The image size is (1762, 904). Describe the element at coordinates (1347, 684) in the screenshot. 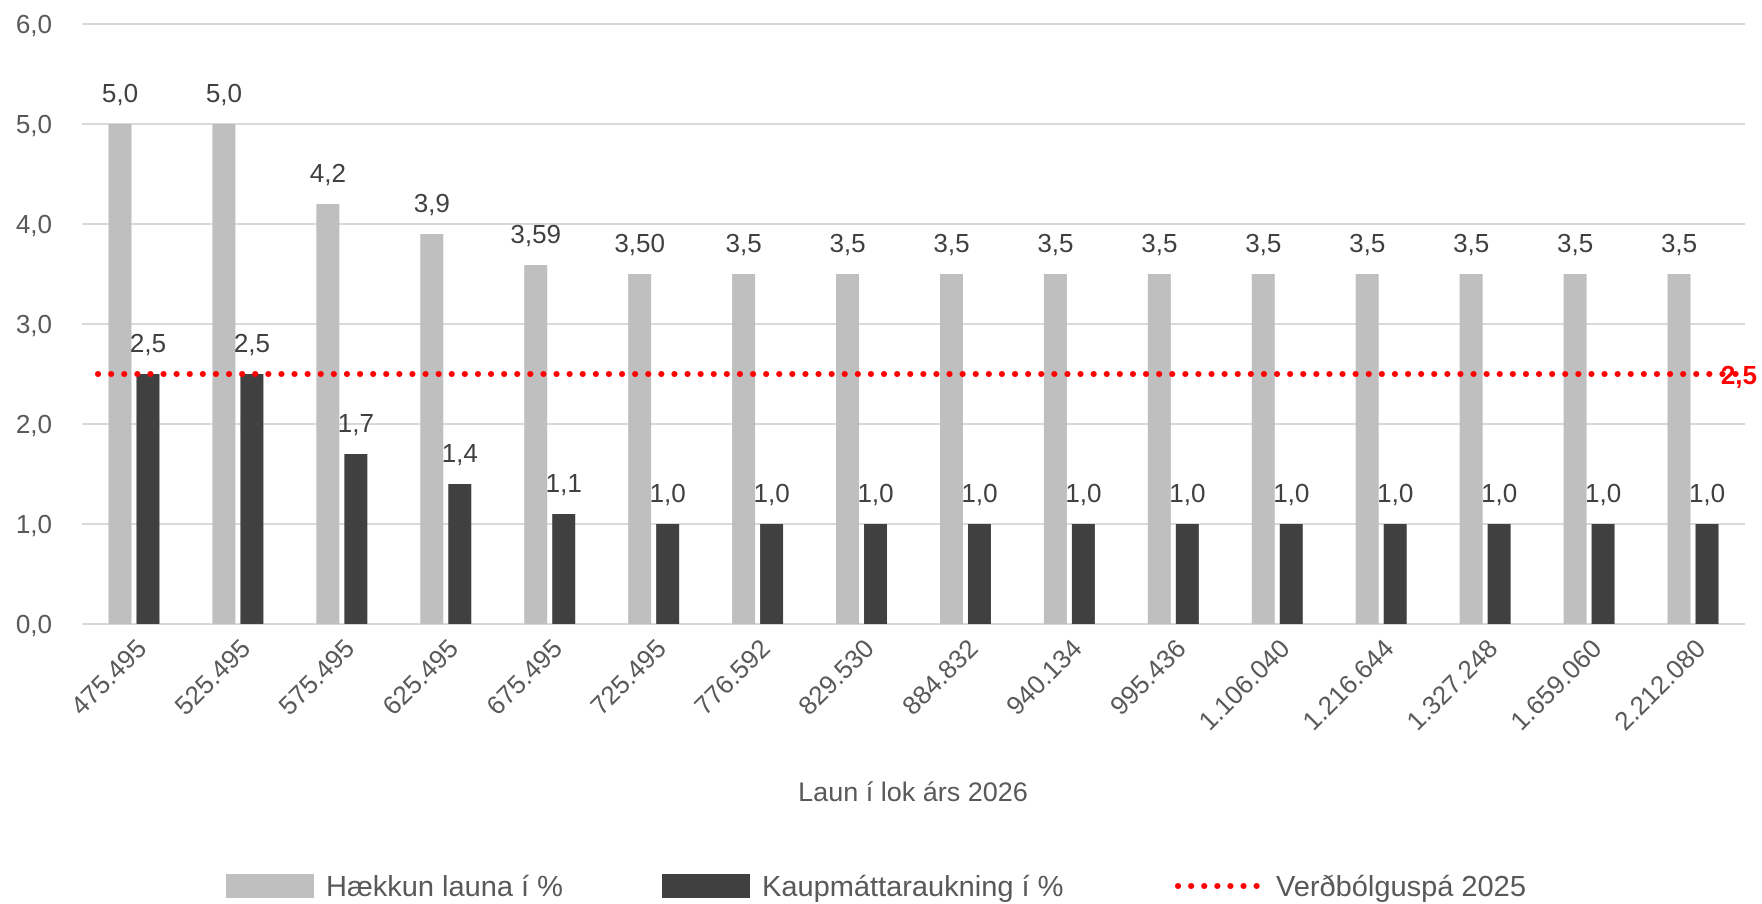

I see `x-tick-label: 1.216.644` at that location.